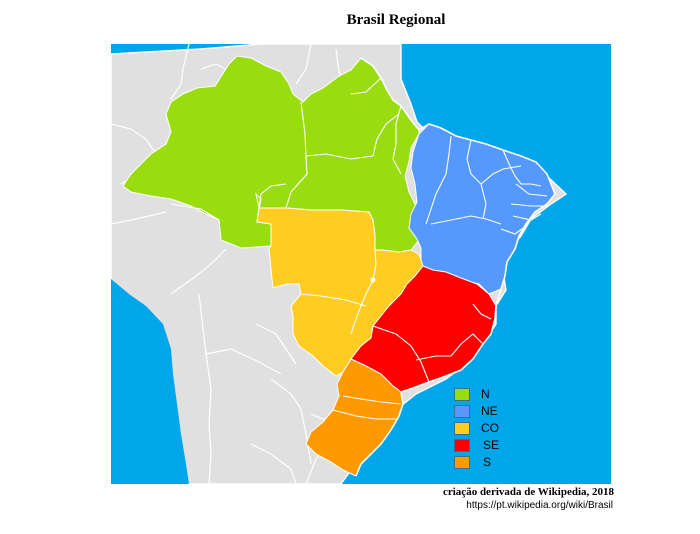  I want to click on southeast-state-borders, so click(432, 343).